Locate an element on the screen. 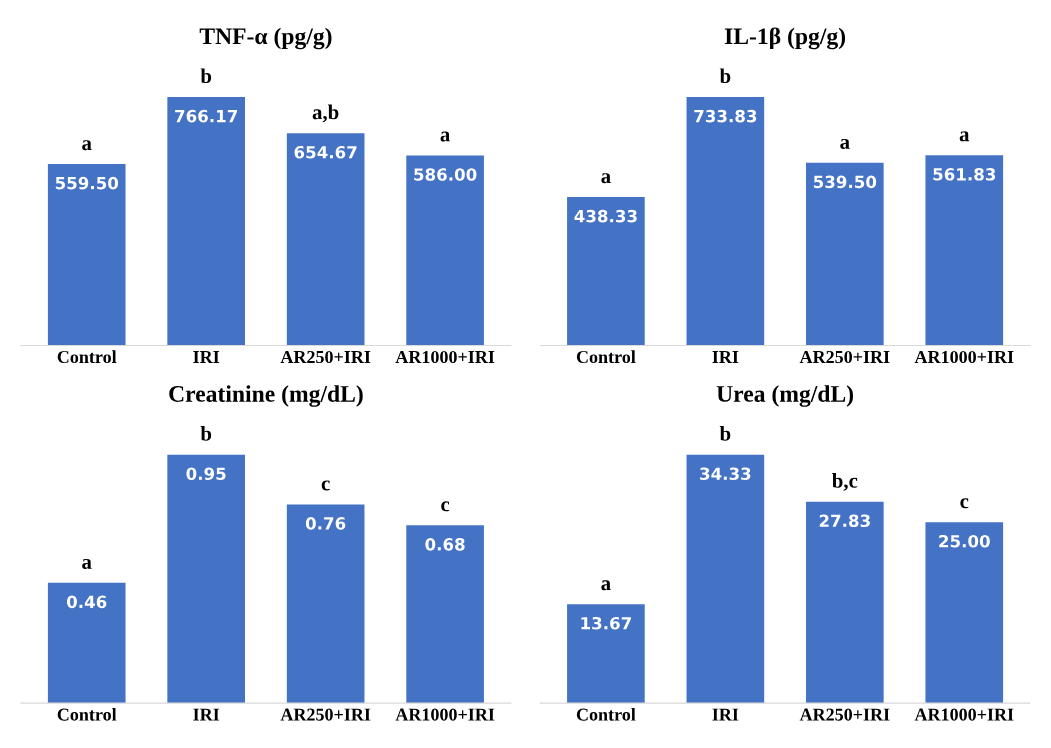 The image size is (1051, 748). data-label: 0.46 is located at coordinates (86, 602).